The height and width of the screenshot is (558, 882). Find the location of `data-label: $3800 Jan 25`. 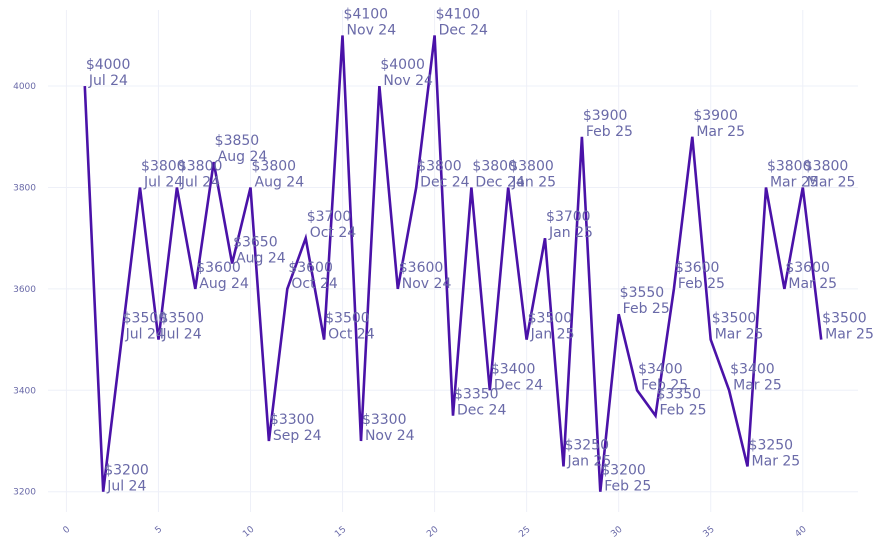

data-label: $3800 Jan 25 is located at coordinates (532, 174).